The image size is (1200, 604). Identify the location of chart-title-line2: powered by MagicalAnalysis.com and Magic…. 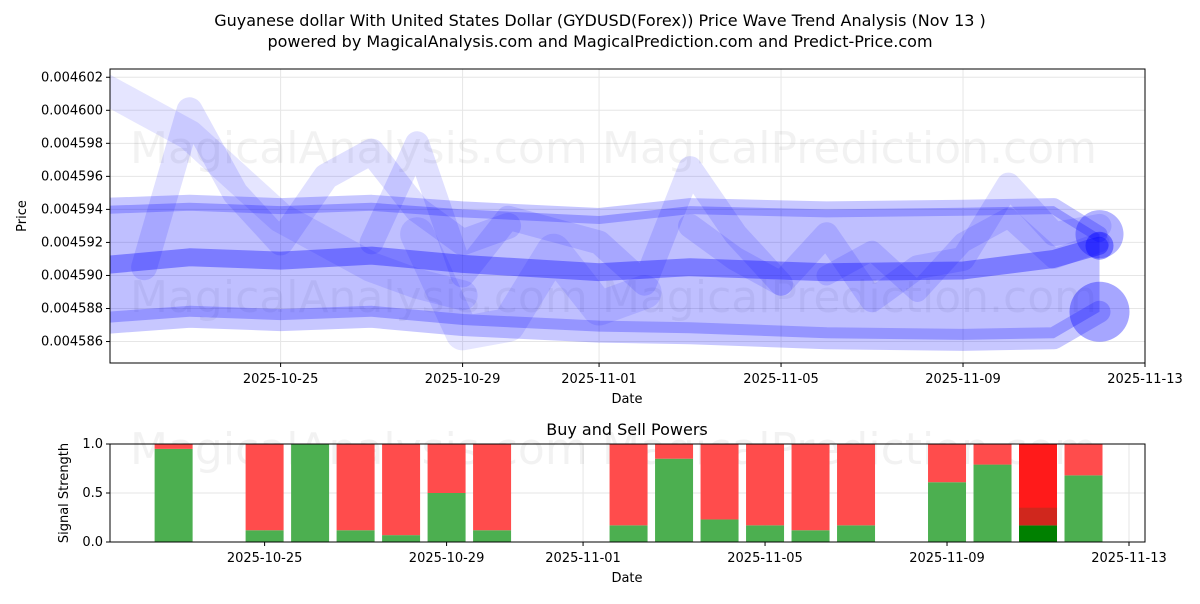
(599, 41).